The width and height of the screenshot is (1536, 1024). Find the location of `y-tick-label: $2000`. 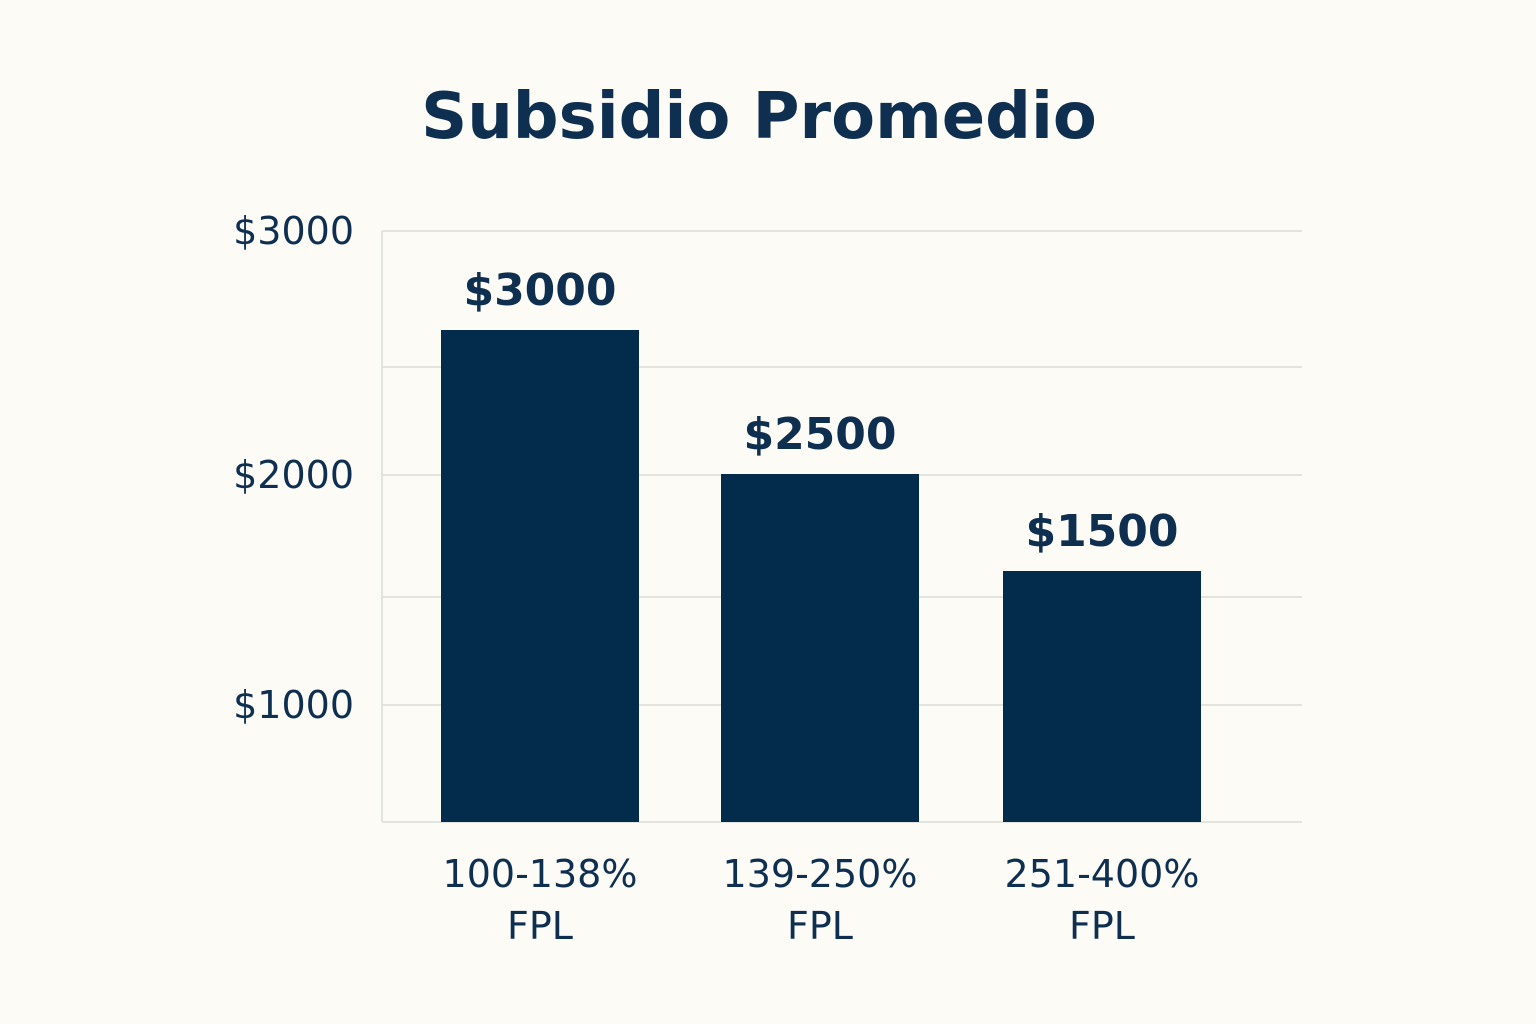

y-tick-label: $2000 is located at coordinates (293, 475).